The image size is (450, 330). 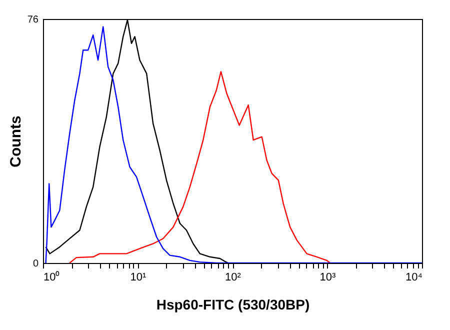 I want to click on y-tick-label: 76, so click(x=33, y=20).